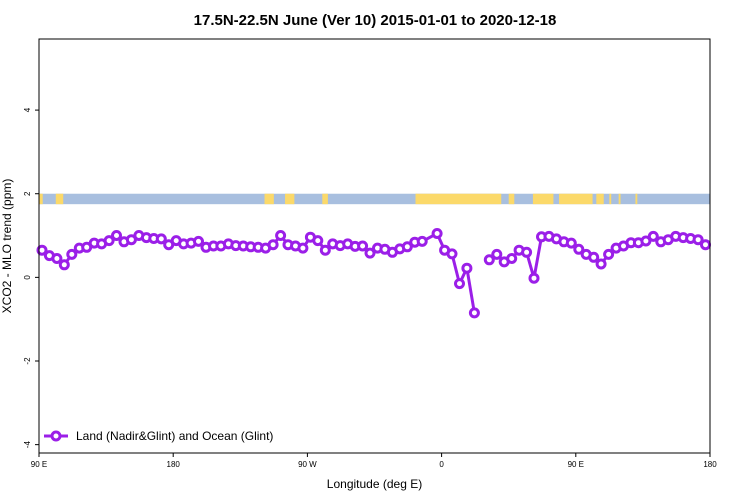 This screenshot has width=750, height=500. Describe the element at coordinates (27, 445) in the screenshot. I see `y-tick-label: -4` at that location.